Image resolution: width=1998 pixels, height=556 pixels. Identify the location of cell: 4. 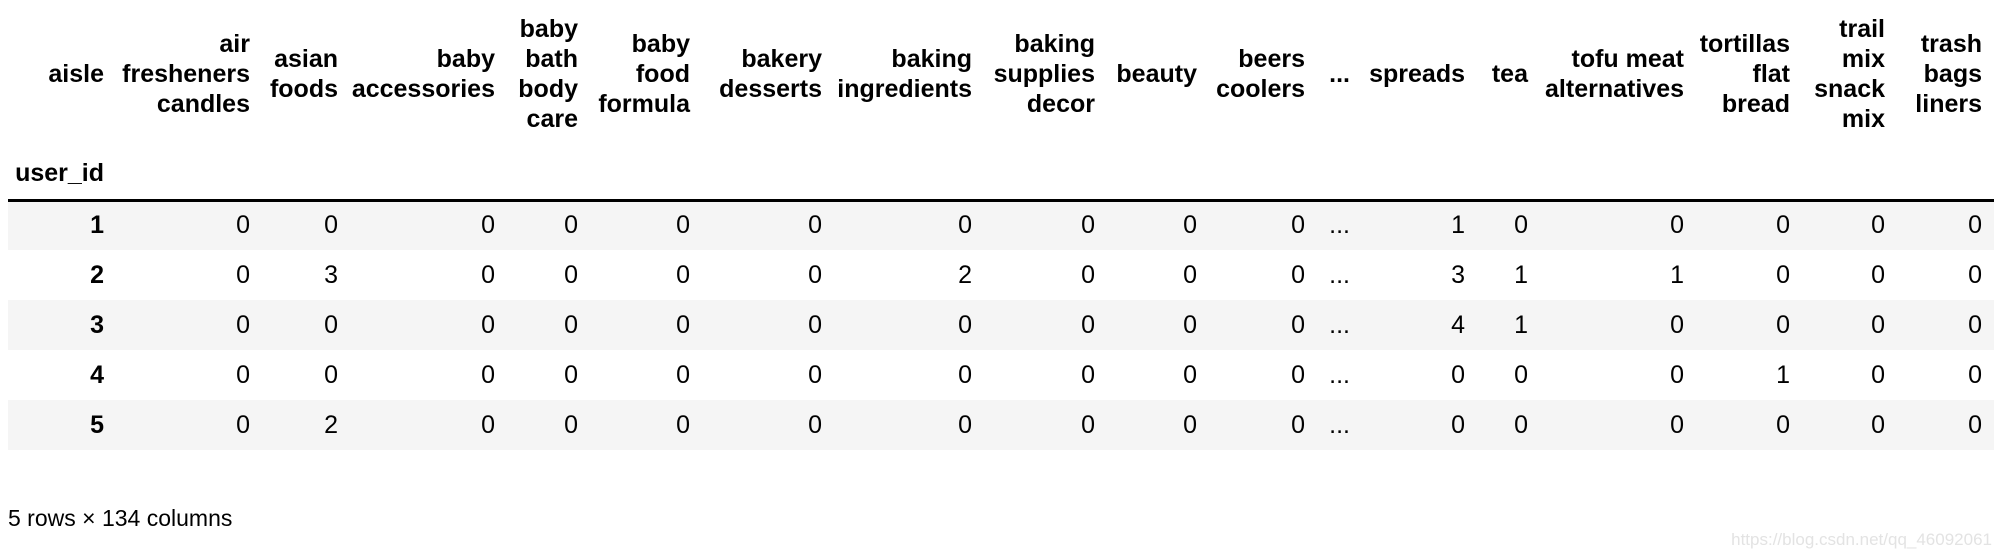
(1458, 324).